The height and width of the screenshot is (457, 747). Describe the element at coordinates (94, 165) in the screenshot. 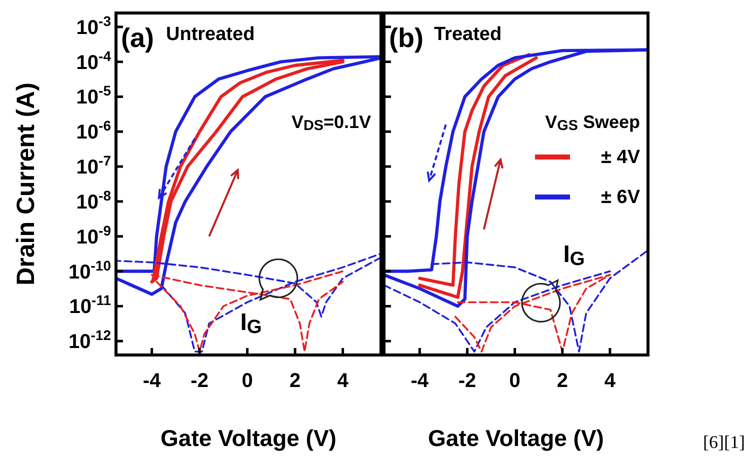

I see `y-tick-label: 10$^{-7}$` at that location.